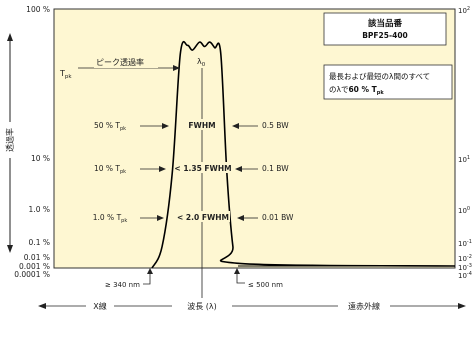 The width and height of the screenshot is (474, 338). I want to click on peak-annotation: Tpk ピーク透過率 λ0, so click(132, 68).